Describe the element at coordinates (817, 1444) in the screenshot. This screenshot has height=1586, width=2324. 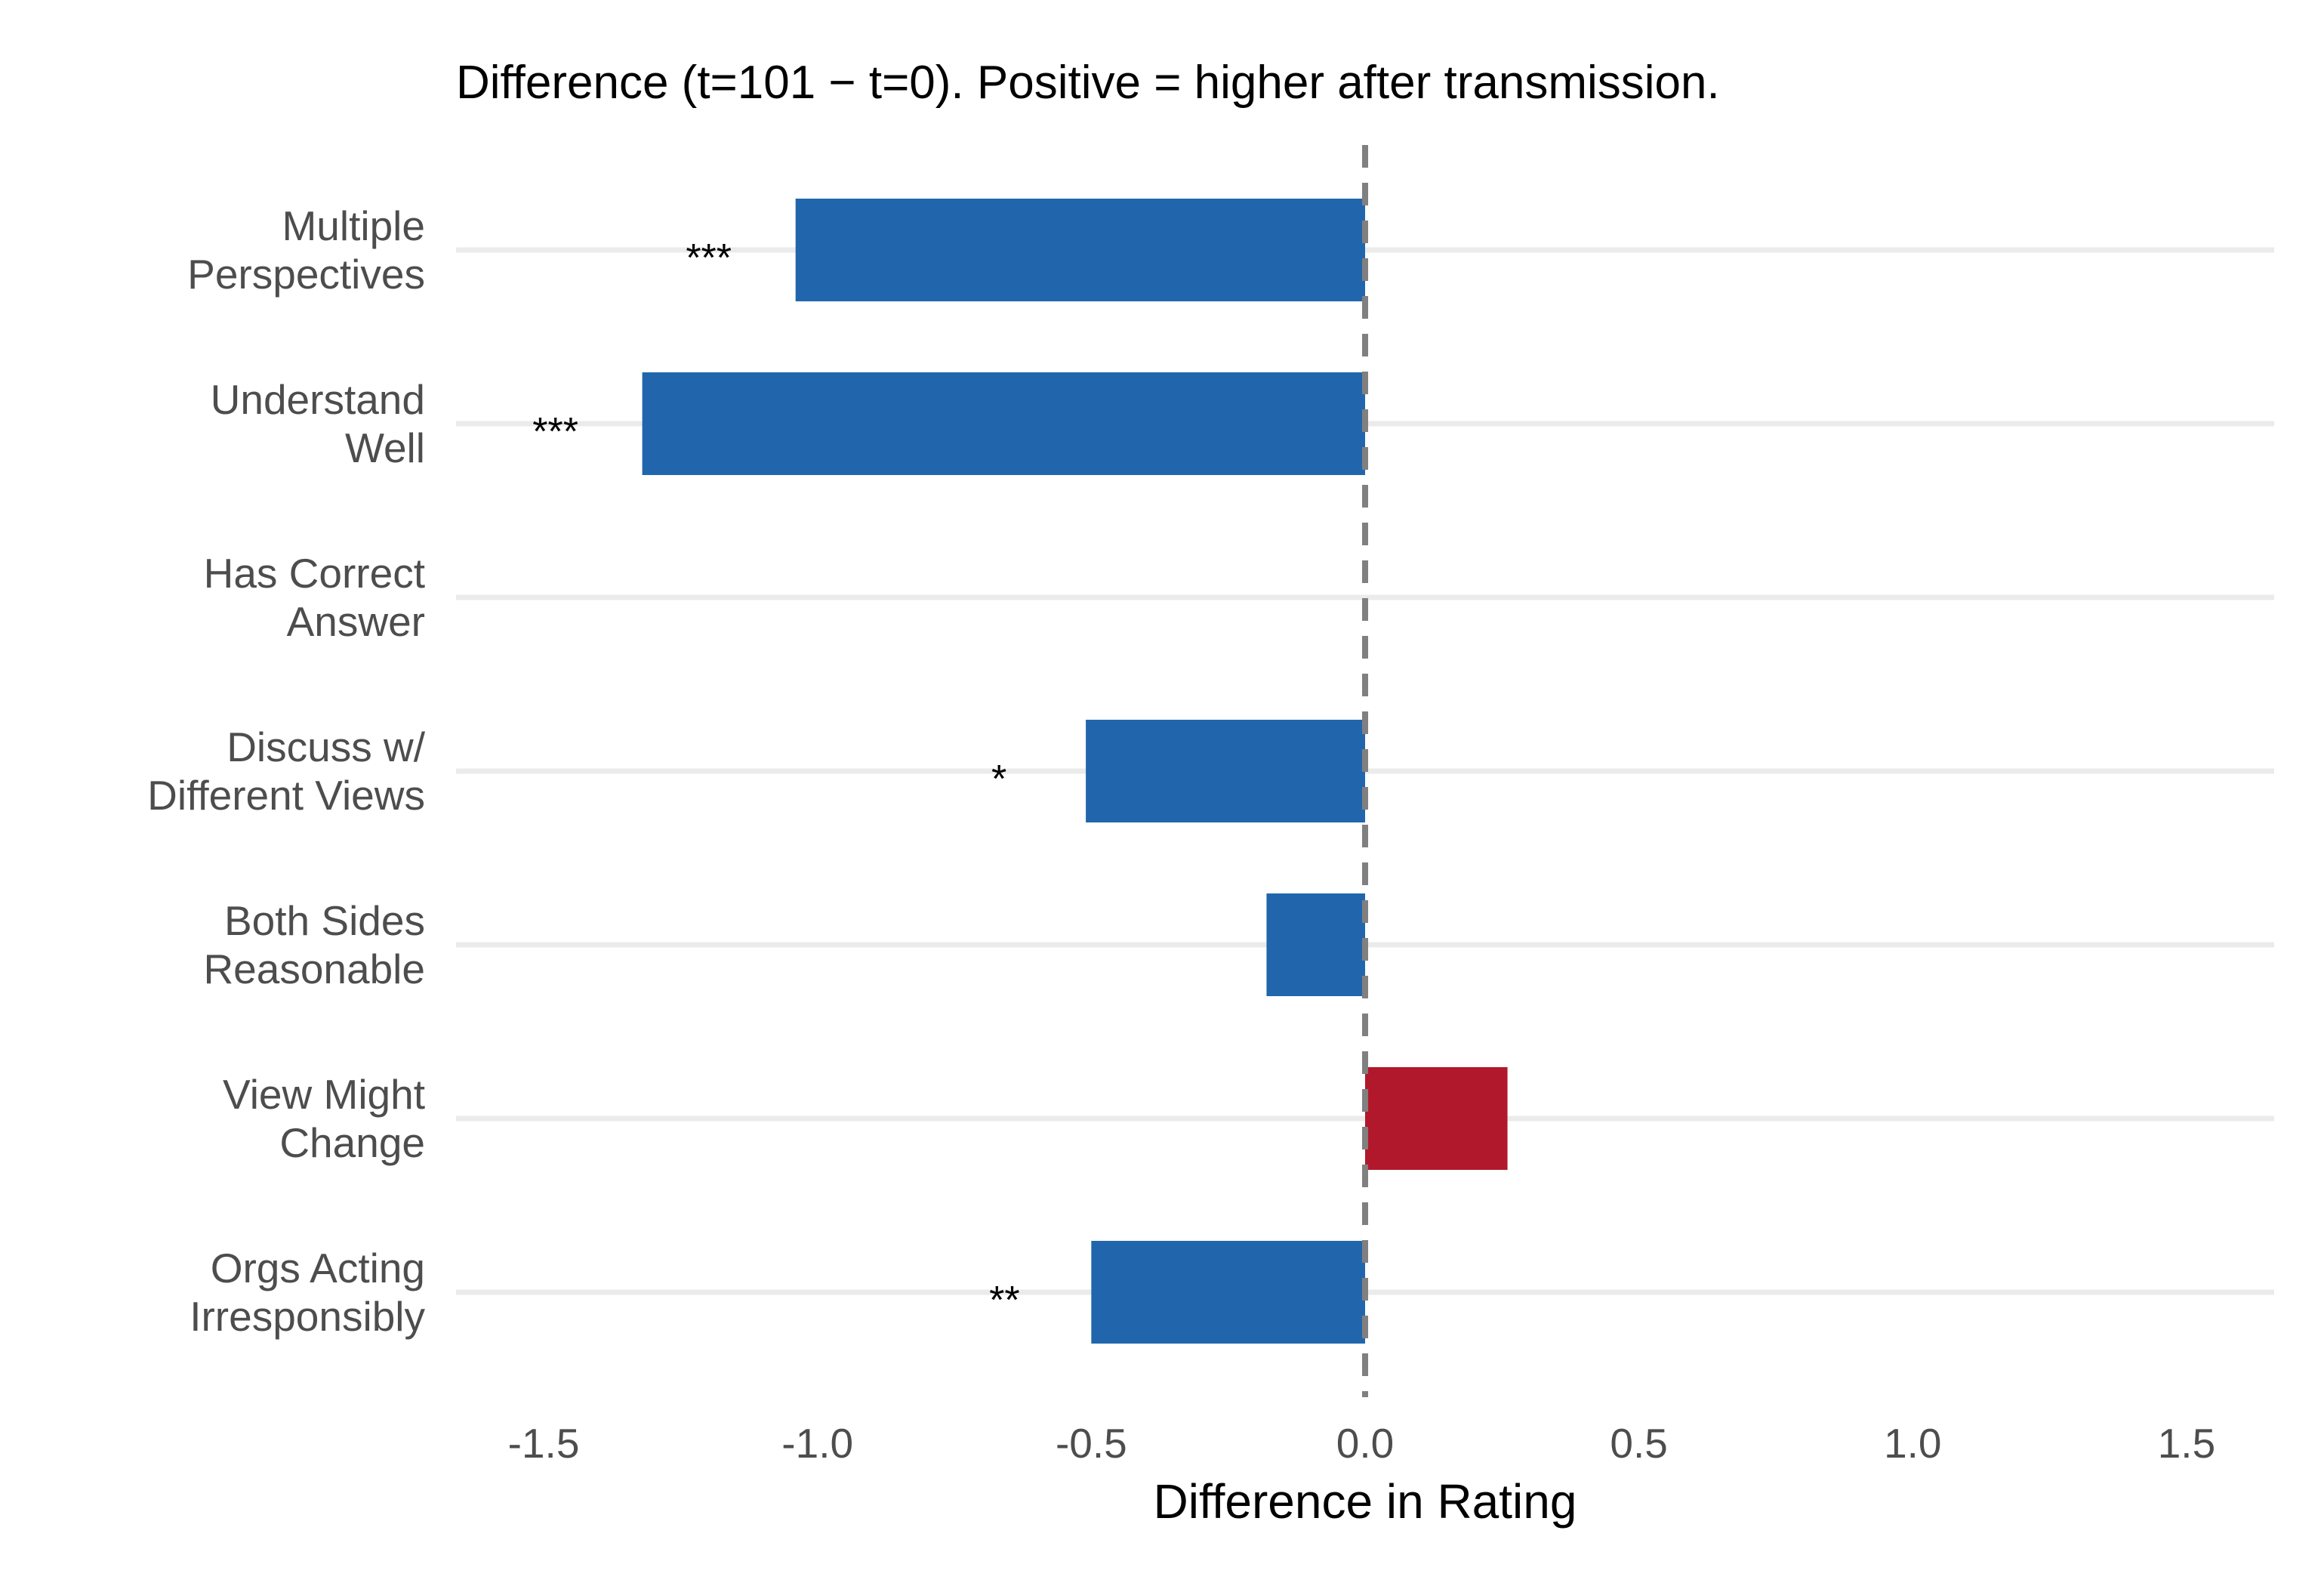
I see `x-tick-label: -1.0` at that location.